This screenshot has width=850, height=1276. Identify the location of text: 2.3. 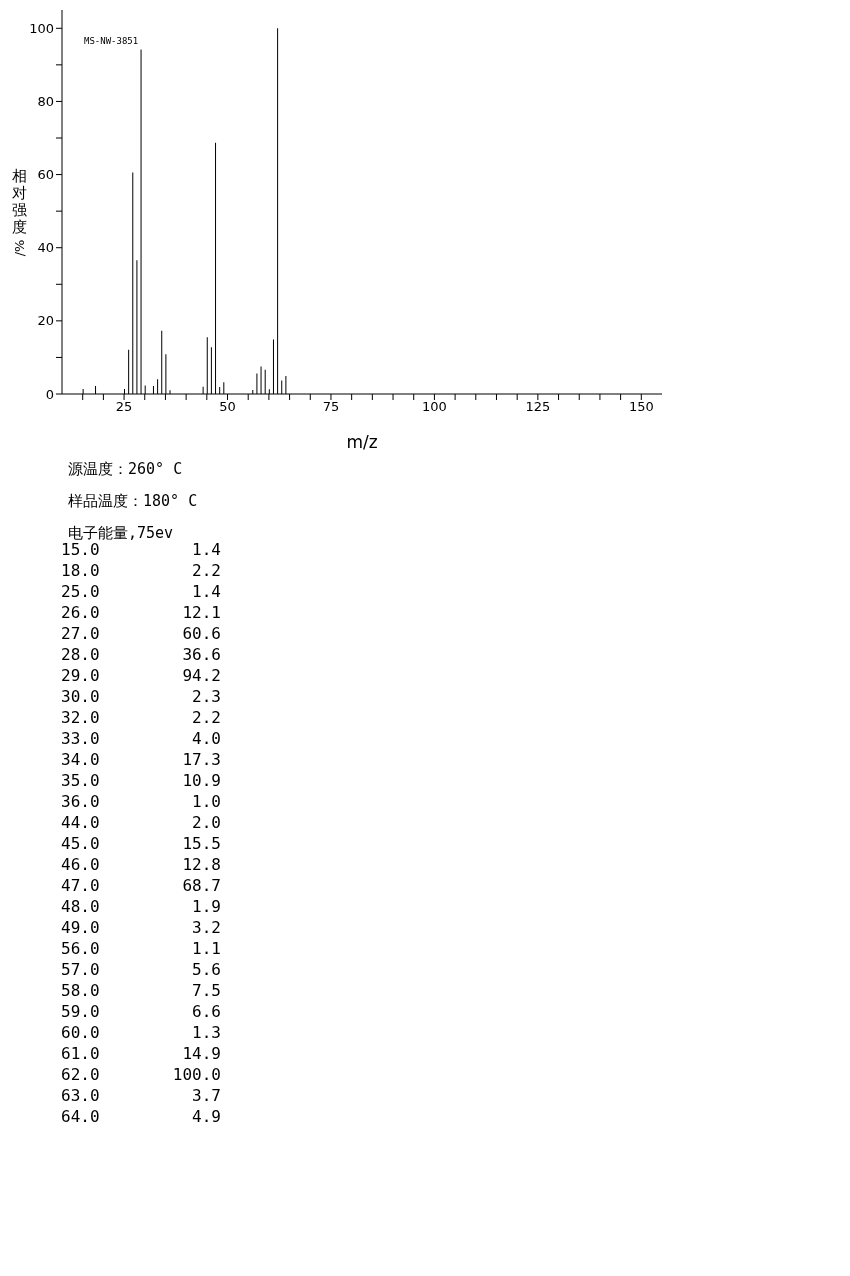
(206, 696).